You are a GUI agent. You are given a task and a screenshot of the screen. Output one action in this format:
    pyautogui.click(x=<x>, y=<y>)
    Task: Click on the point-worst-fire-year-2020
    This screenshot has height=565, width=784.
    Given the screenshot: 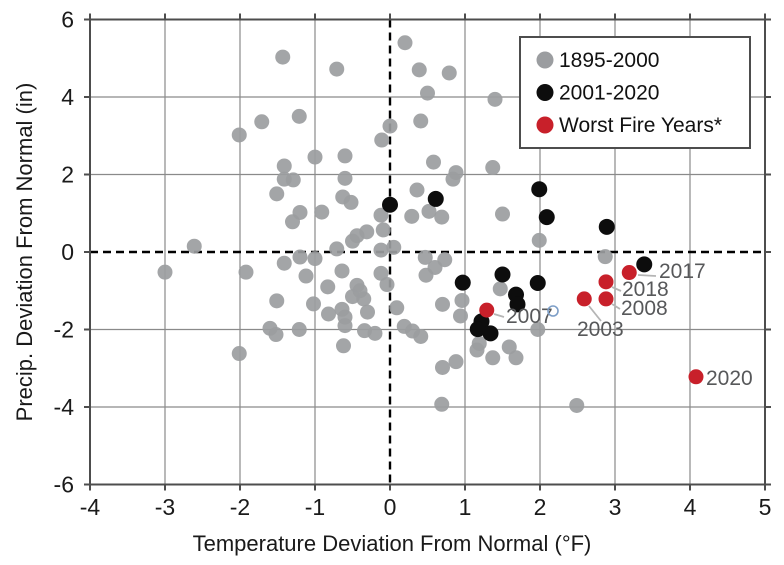 What is the action you would take?
    pyautogui.click(x=696, y=377)
    